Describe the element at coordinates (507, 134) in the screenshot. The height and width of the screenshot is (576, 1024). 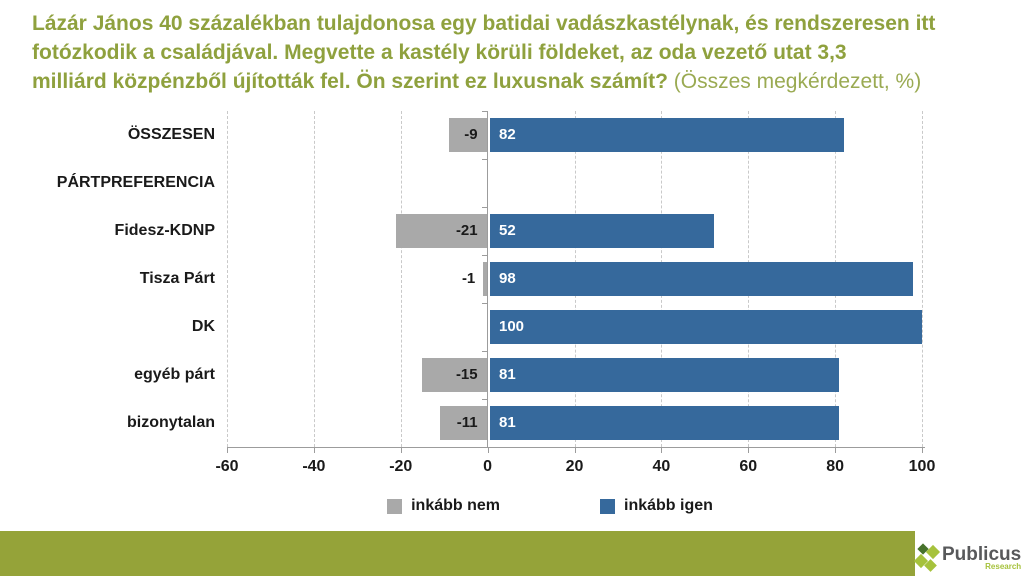
I see `bar-value-positive: 82` at that location.